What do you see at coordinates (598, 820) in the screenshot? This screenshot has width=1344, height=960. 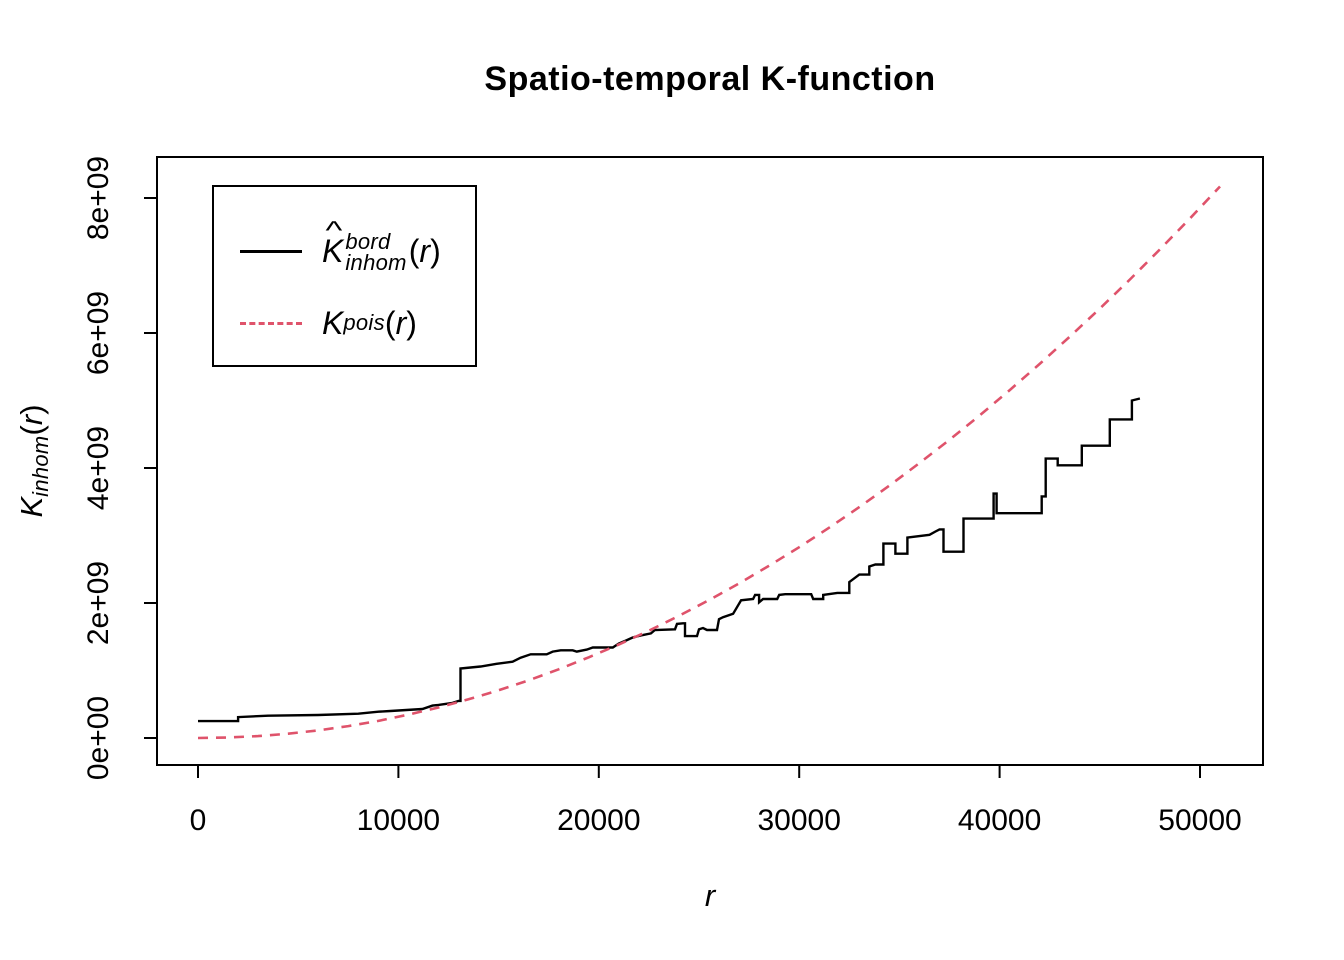 I see `x-axis-tick-label: 20000` at bounding box center [598, 820].